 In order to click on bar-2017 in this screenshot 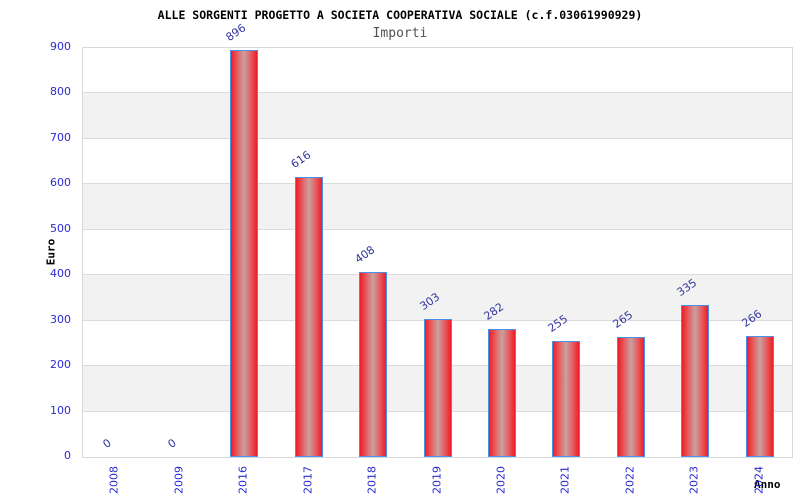, I will do `click(308, 317)`.